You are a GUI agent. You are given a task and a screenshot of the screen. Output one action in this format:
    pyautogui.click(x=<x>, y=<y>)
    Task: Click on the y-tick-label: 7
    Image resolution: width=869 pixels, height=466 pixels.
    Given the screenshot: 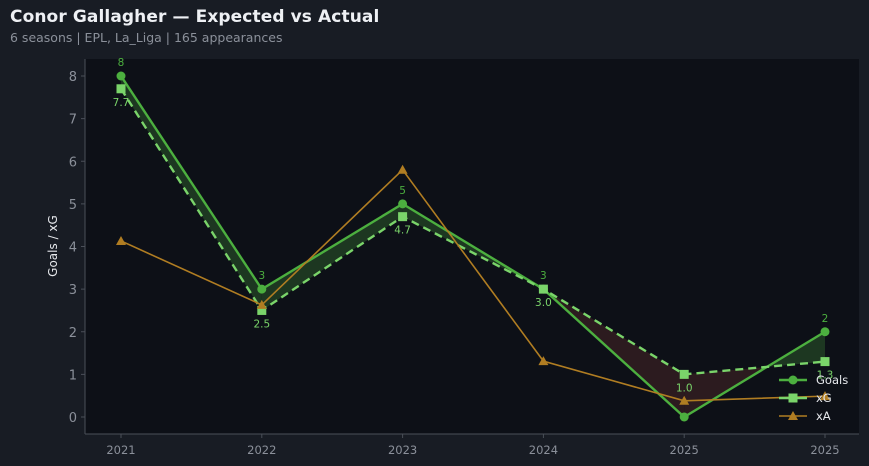 What is the action you would take?
    pyautogui.click(x=73, y=120)
    